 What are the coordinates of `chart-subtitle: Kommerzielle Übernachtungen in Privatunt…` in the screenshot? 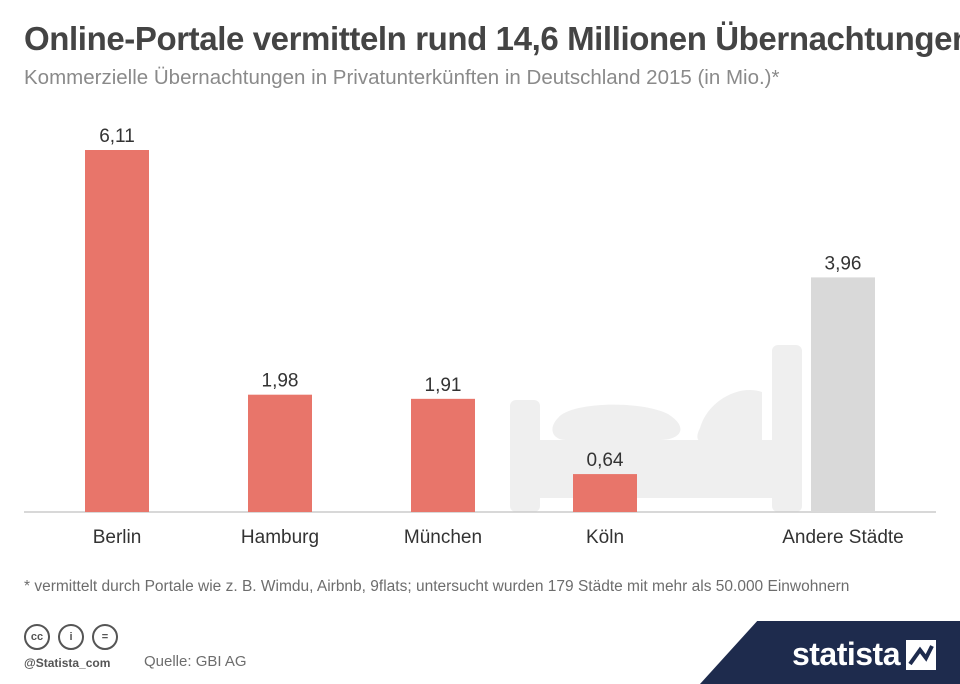 It's located at (402, 77).